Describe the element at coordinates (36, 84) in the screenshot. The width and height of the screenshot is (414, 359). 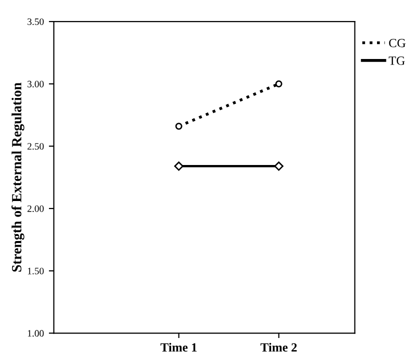
I see `y-tick-label: 3.00` at that location.